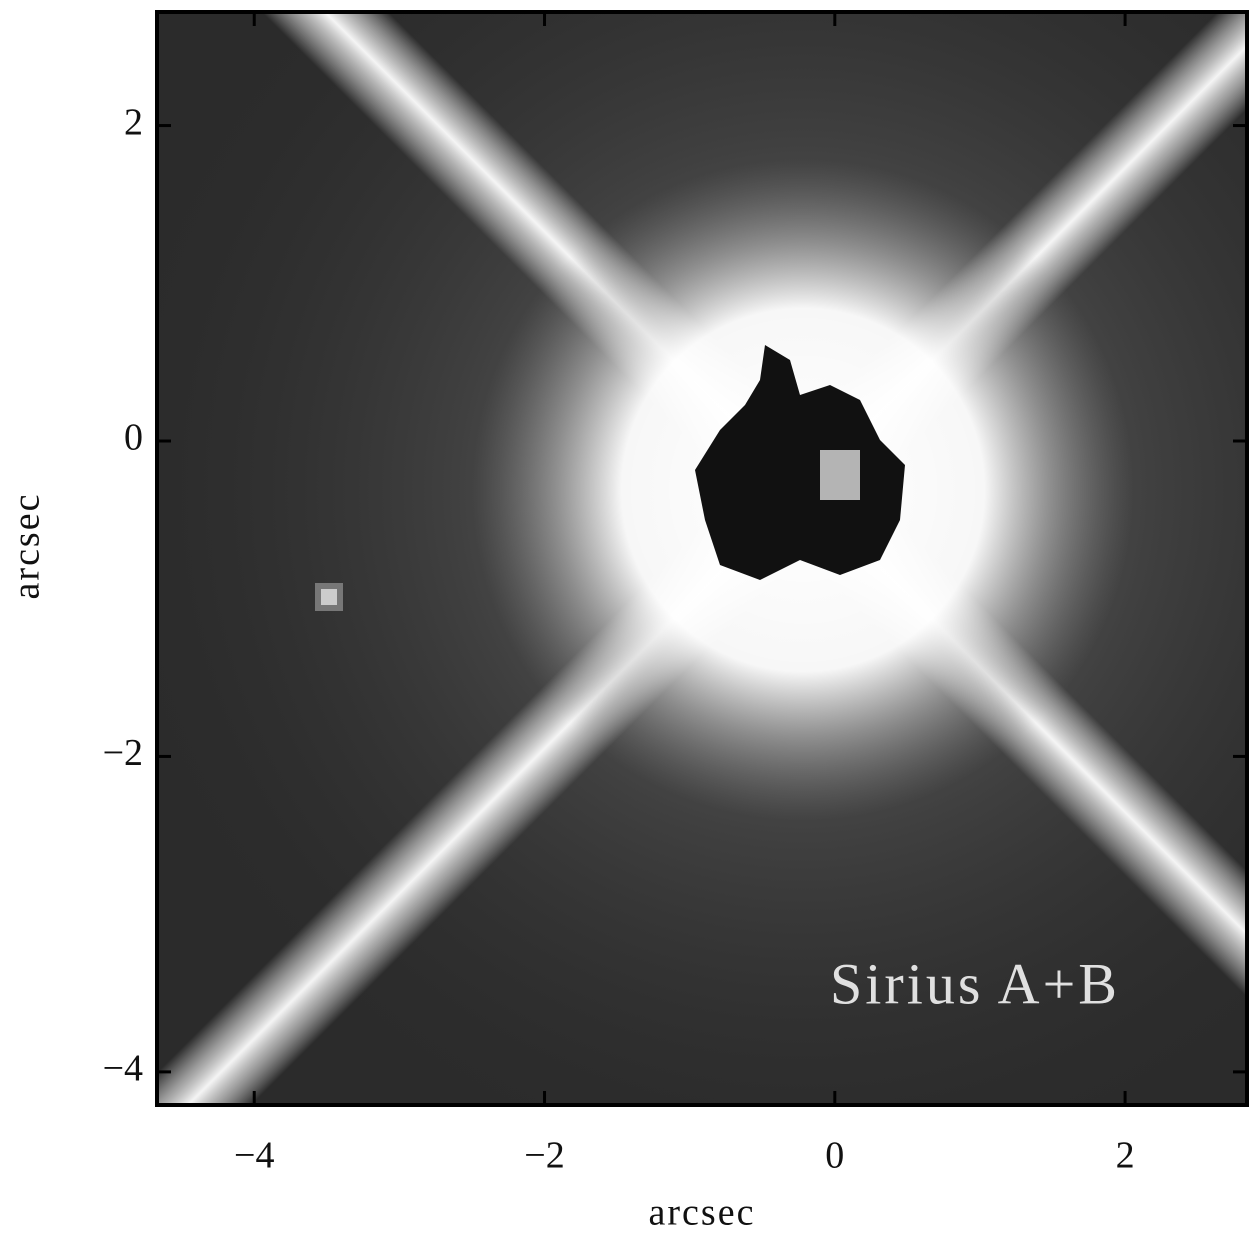 The image size is (1251, 1239). What do you see at coordinates (27, 546) in the screenshot?
I see `y-axis-label: arcsec` at bounding box center [27, 546].